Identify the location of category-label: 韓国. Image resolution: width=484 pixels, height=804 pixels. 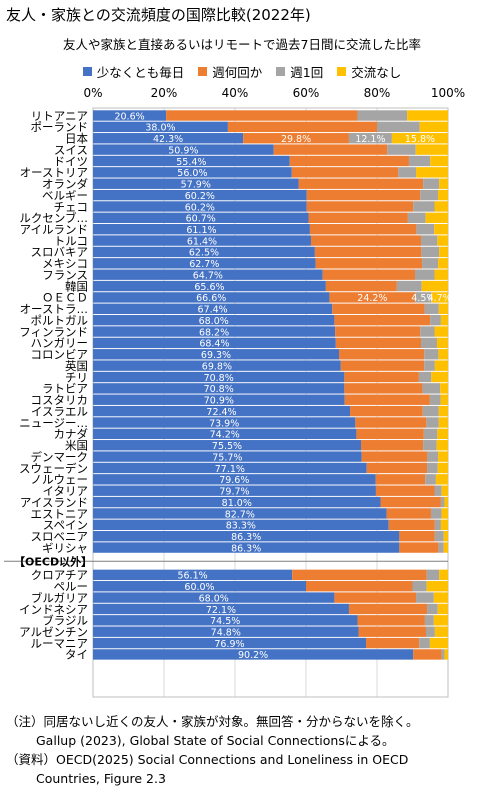
(76, 286).